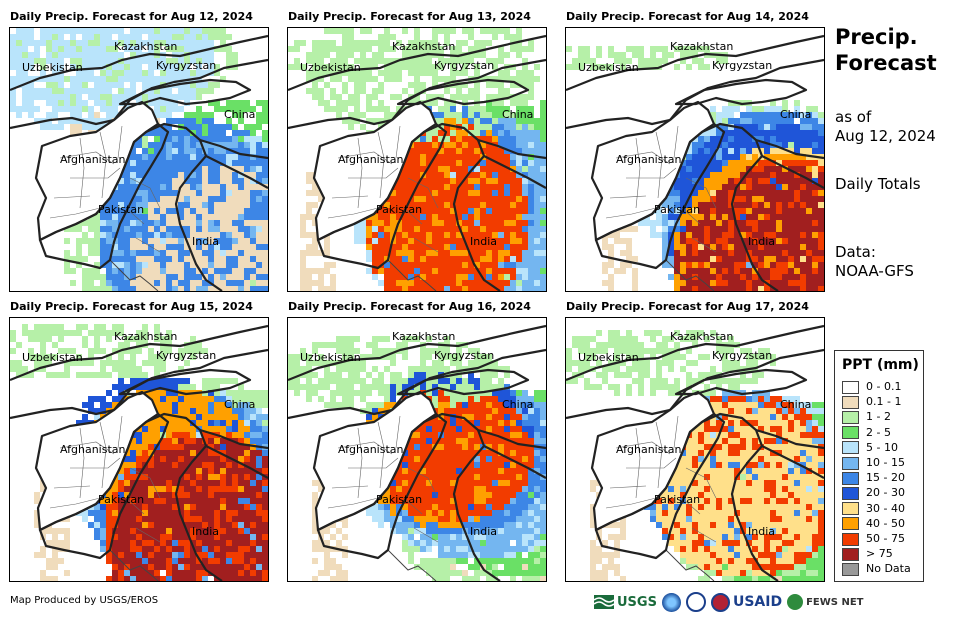  Describe the element at coordinates (409, 306) in the screenshot. I see `panel-title-aug16: Daily Precip. Forecast for Aug 16, 2024` at that location.